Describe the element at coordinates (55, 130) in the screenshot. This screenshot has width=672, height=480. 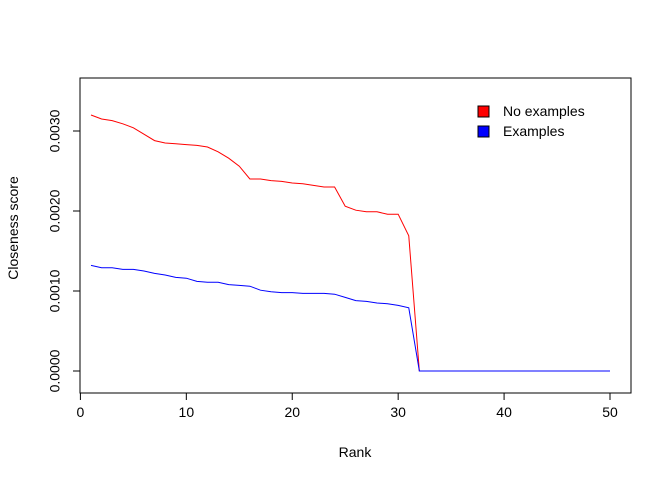
I see `y-tick-label: 0.0030` at that location.